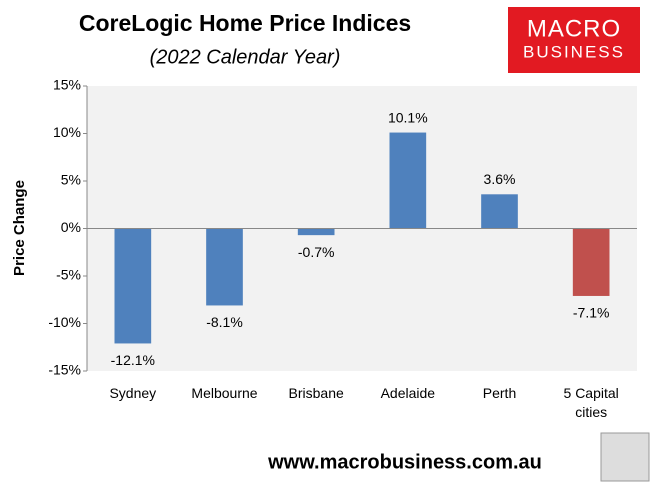  What do you see at coordinates (64, 370) in the screenshot?
I see `y-tick-label: -15%` at bounding box center [64, 370].